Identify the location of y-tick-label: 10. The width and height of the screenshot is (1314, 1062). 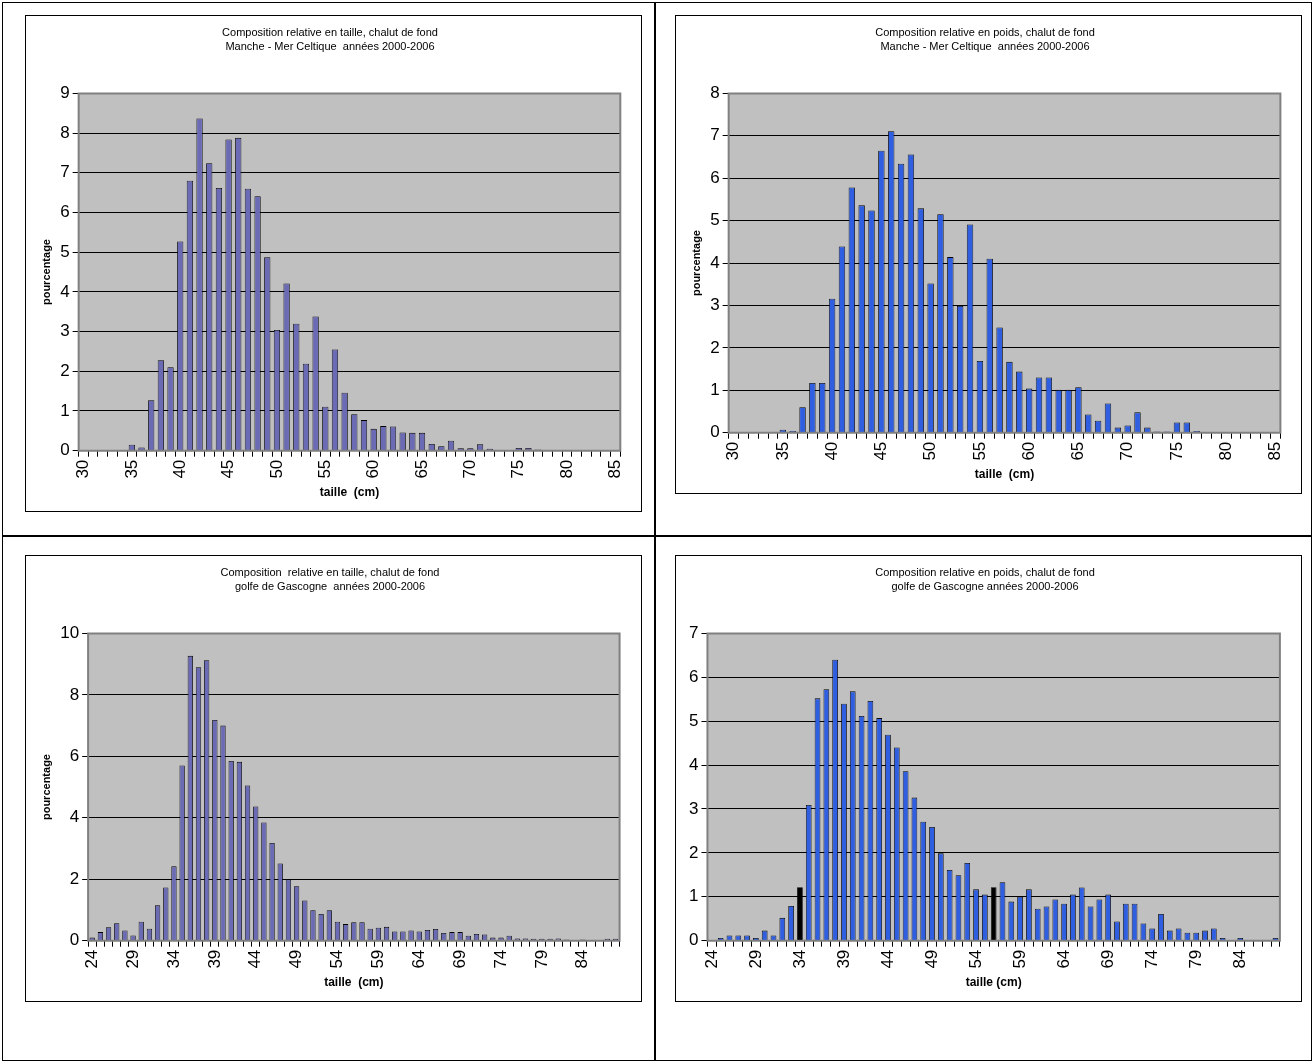
(70, 633).